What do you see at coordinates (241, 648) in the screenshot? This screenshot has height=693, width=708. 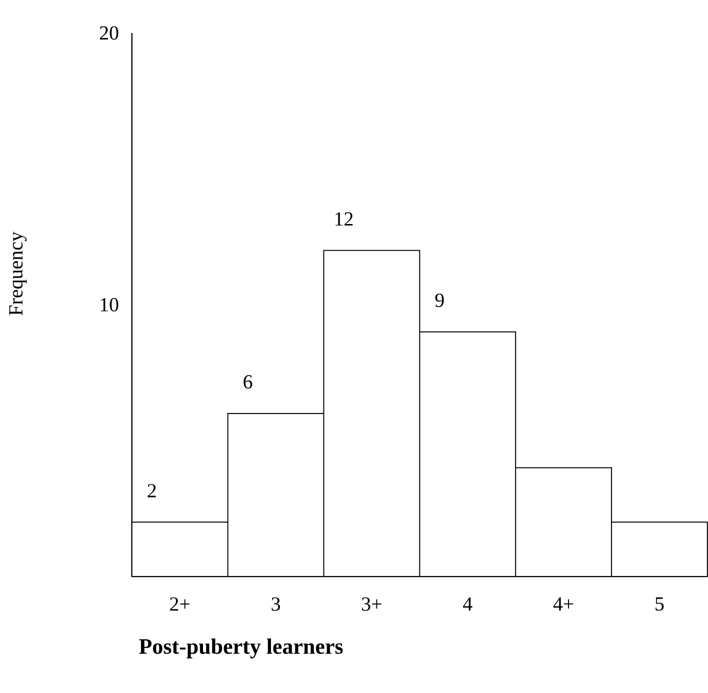 I see `x-axis-title: Post-puberty learners` at bounding box center [241, 648].